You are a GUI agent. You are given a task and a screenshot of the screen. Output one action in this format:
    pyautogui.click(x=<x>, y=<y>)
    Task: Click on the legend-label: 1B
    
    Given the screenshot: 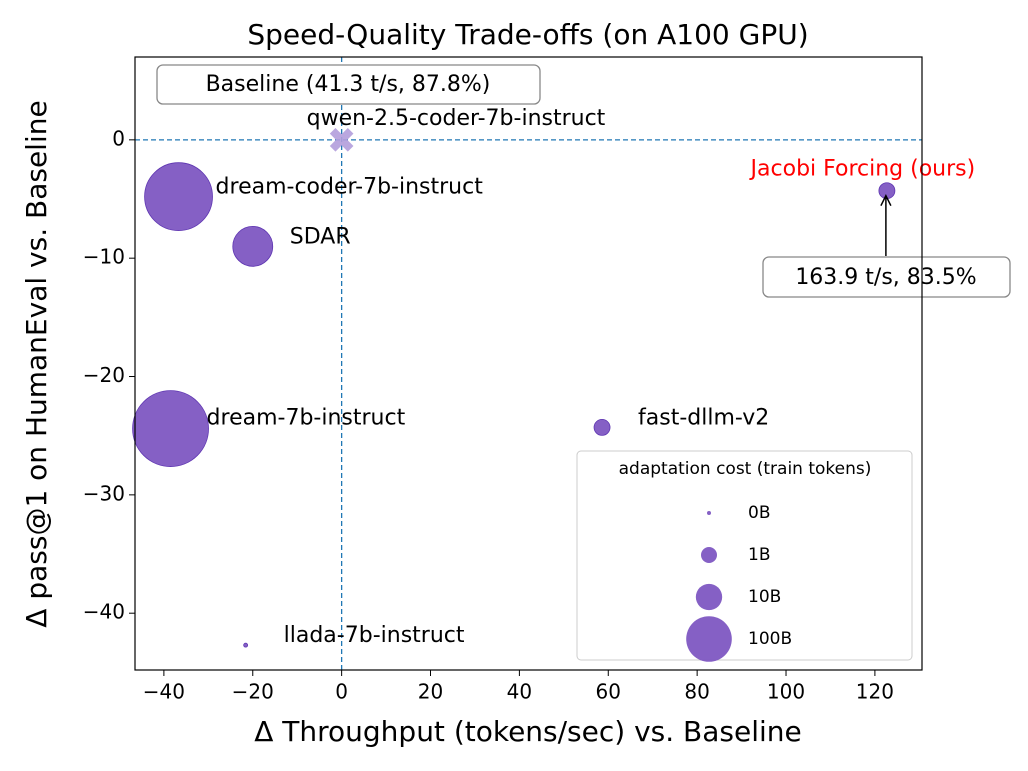 What is the action you would take?
    pyautogui.click(x=759, y=555)
    